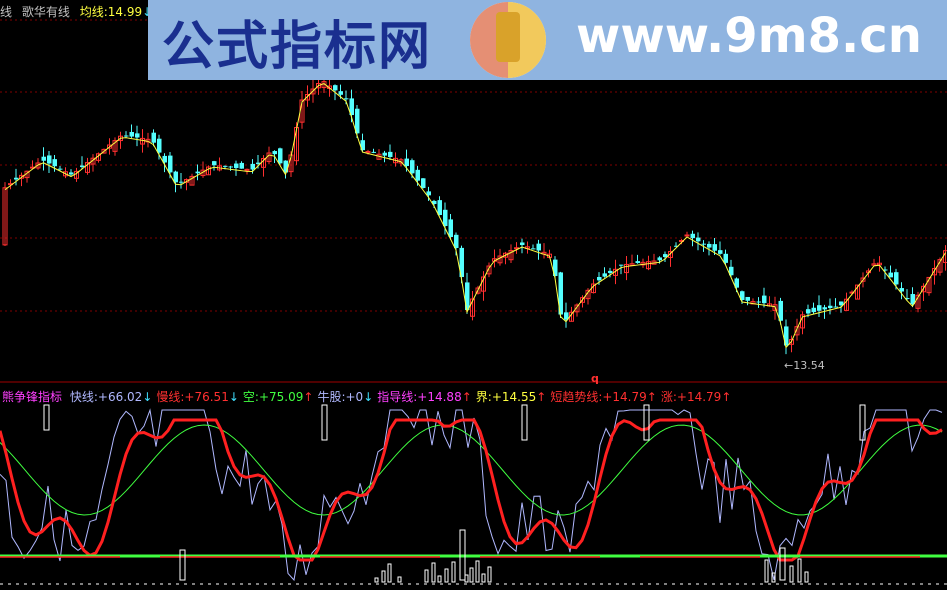  I want to click on ma-label: 均线:, so click(93, 12).